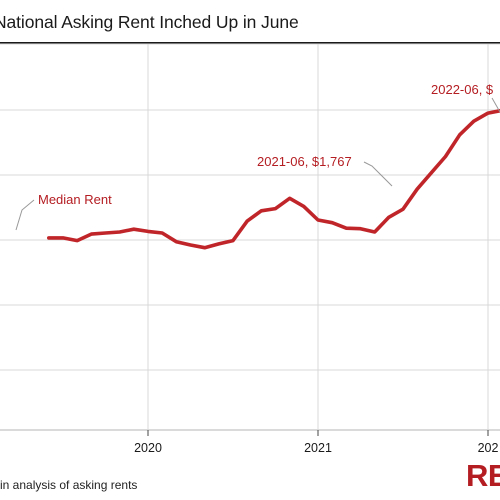 This screenshot has width=500, height=500. I want to click on x-tick-label-2: 202, so click(488, 448).